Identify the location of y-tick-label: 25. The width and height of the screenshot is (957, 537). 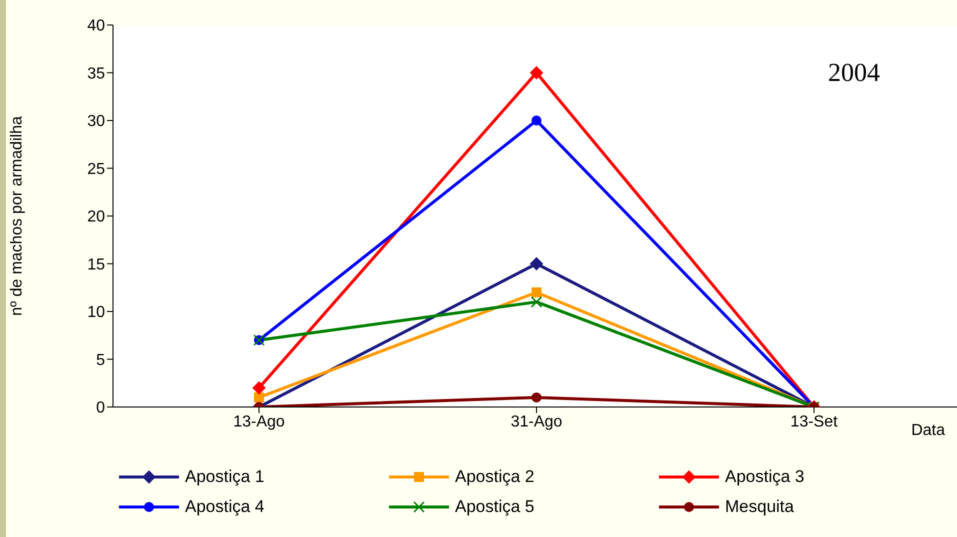
(96, 169).